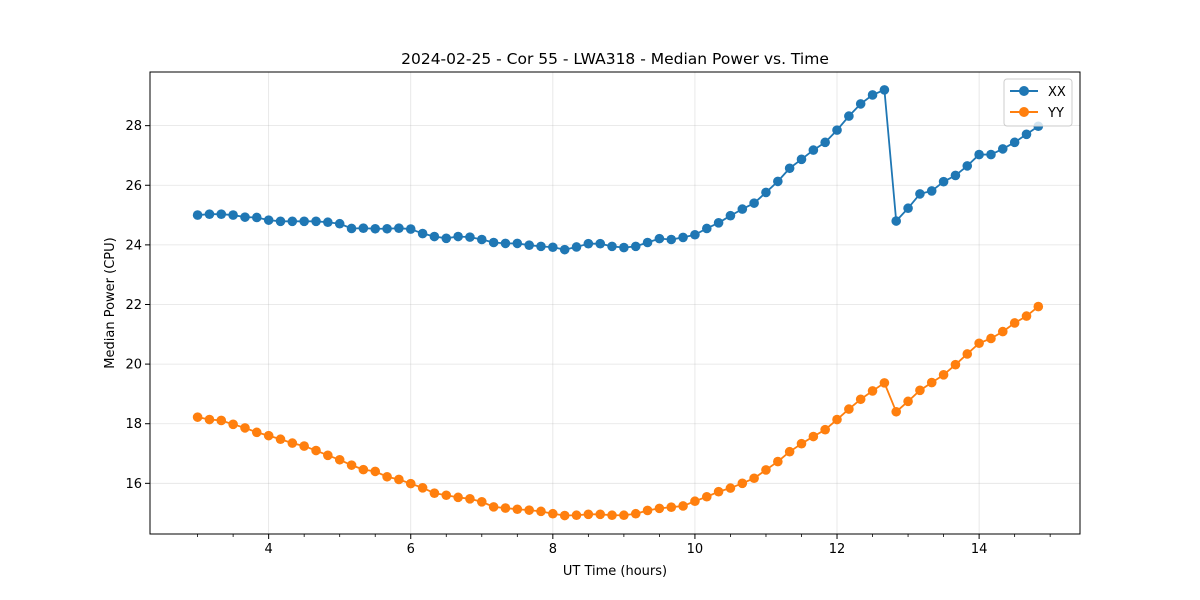 This screenshot has height=600, width=1200. Describe the element at coordinates (615, 571) in the screenshot. I see `x-axis-label: UT Time (hours)` at that location.